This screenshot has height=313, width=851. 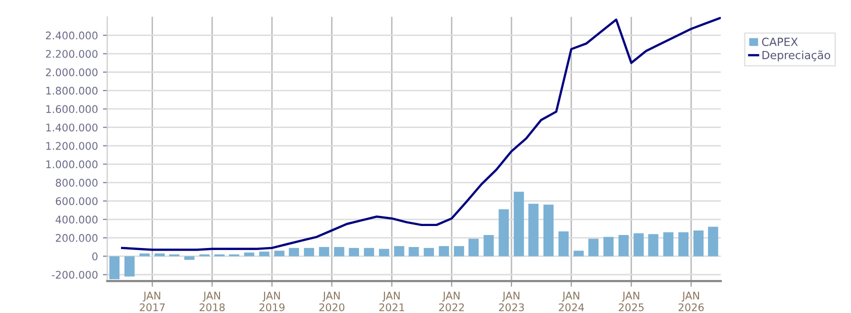 I want to click on y-tick-label: 400.000, so click(x=77, y=220).